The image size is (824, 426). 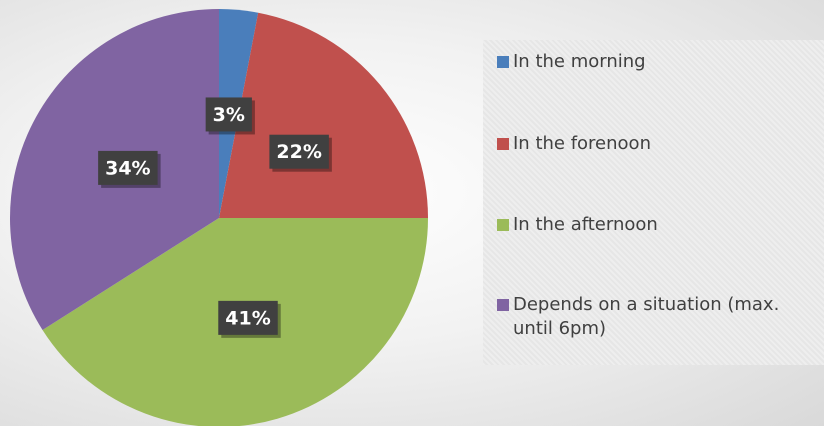 I want to click on data-label: 22%, so click(x=300, y=153).